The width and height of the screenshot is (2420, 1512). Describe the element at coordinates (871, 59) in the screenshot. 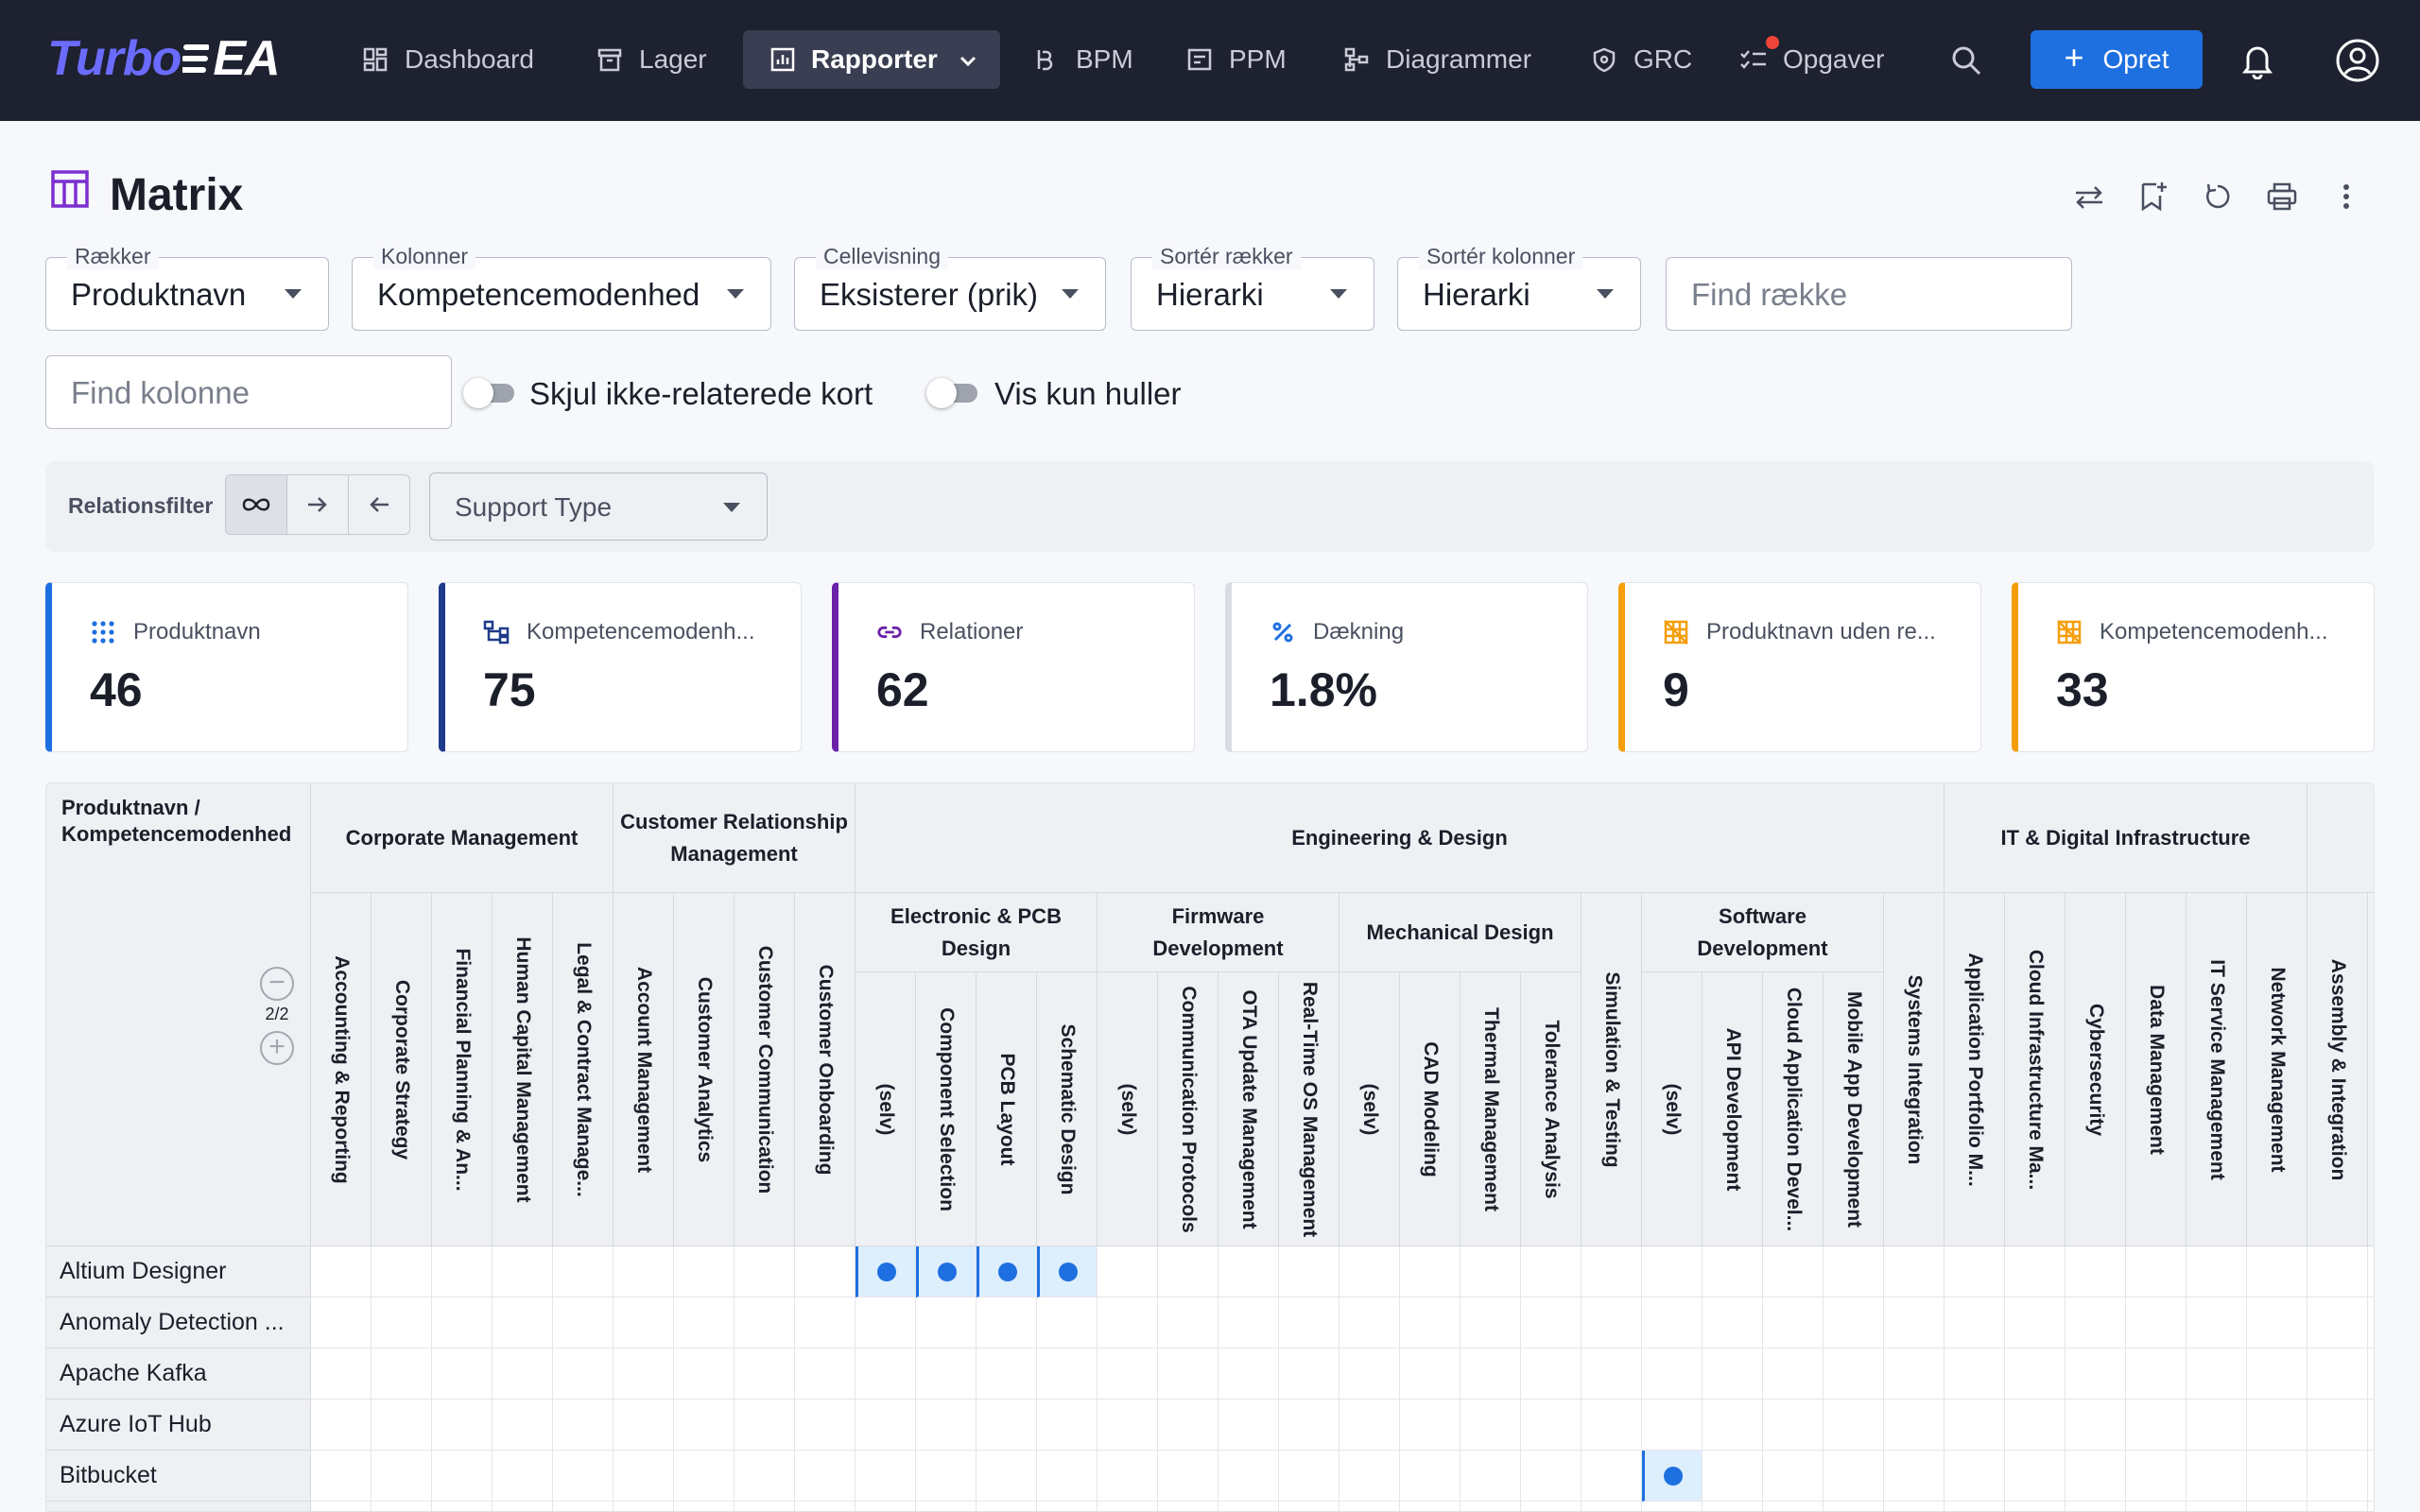

I see `nav-rapporter: Rapporter` at that location.